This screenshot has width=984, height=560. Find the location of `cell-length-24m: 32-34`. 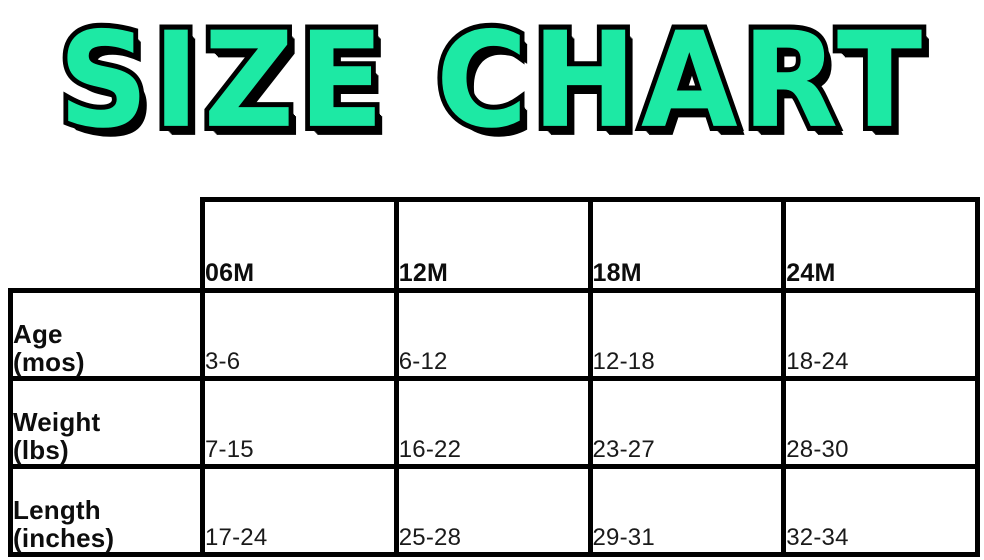

cell-length-24m: 32-34 is located at coordinates (880, 510).